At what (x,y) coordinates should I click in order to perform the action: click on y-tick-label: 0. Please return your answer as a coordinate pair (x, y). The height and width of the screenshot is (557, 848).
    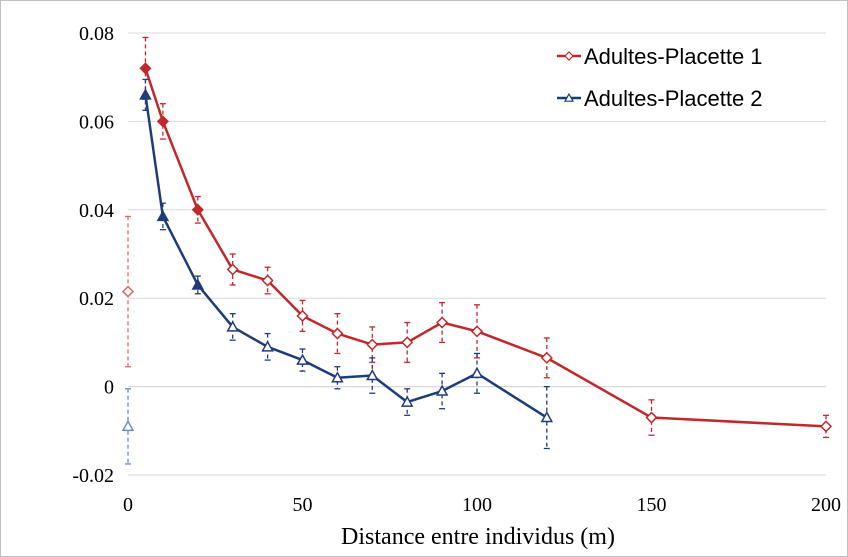
    Looking at the image, I should click on (109, 388).